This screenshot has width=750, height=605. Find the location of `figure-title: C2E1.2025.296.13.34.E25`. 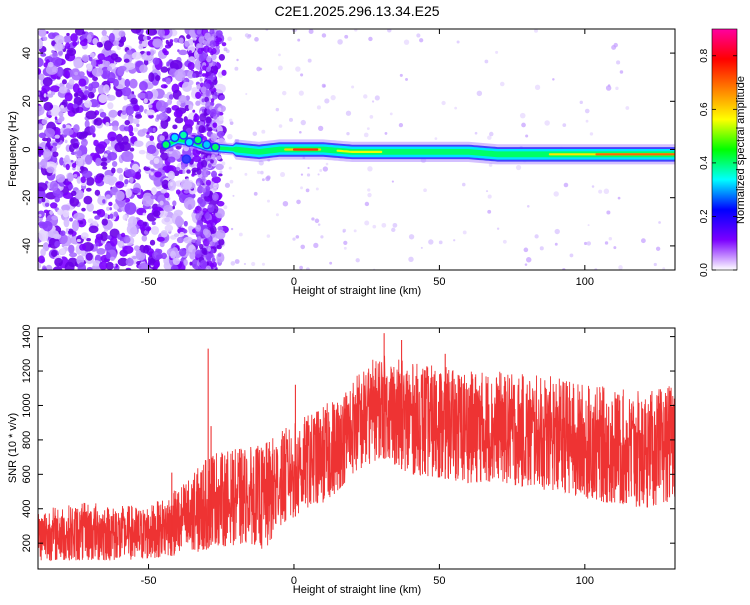

figure-title: C2E1.2025.296.13.34.E25 is located at coordinates (356, 11).